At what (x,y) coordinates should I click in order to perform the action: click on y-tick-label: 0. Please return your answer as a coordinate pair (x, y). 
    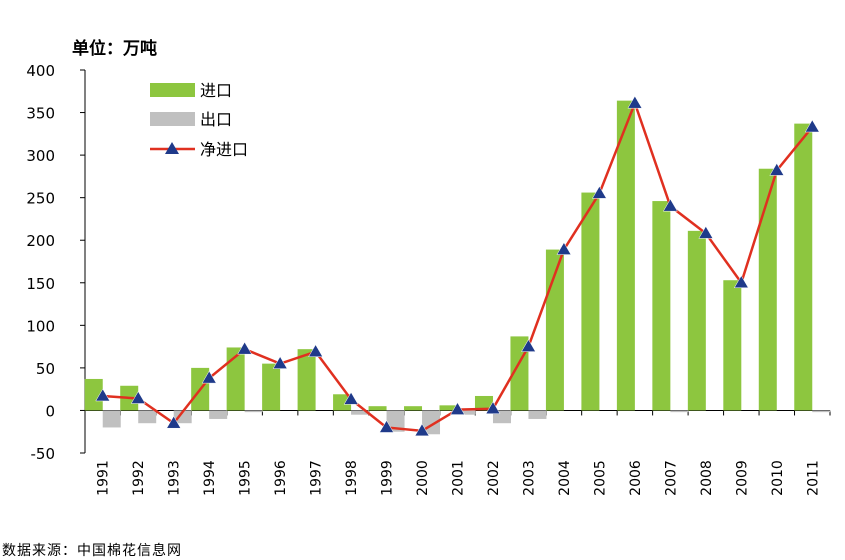
    Looking at the image, I should click on (50, 411).